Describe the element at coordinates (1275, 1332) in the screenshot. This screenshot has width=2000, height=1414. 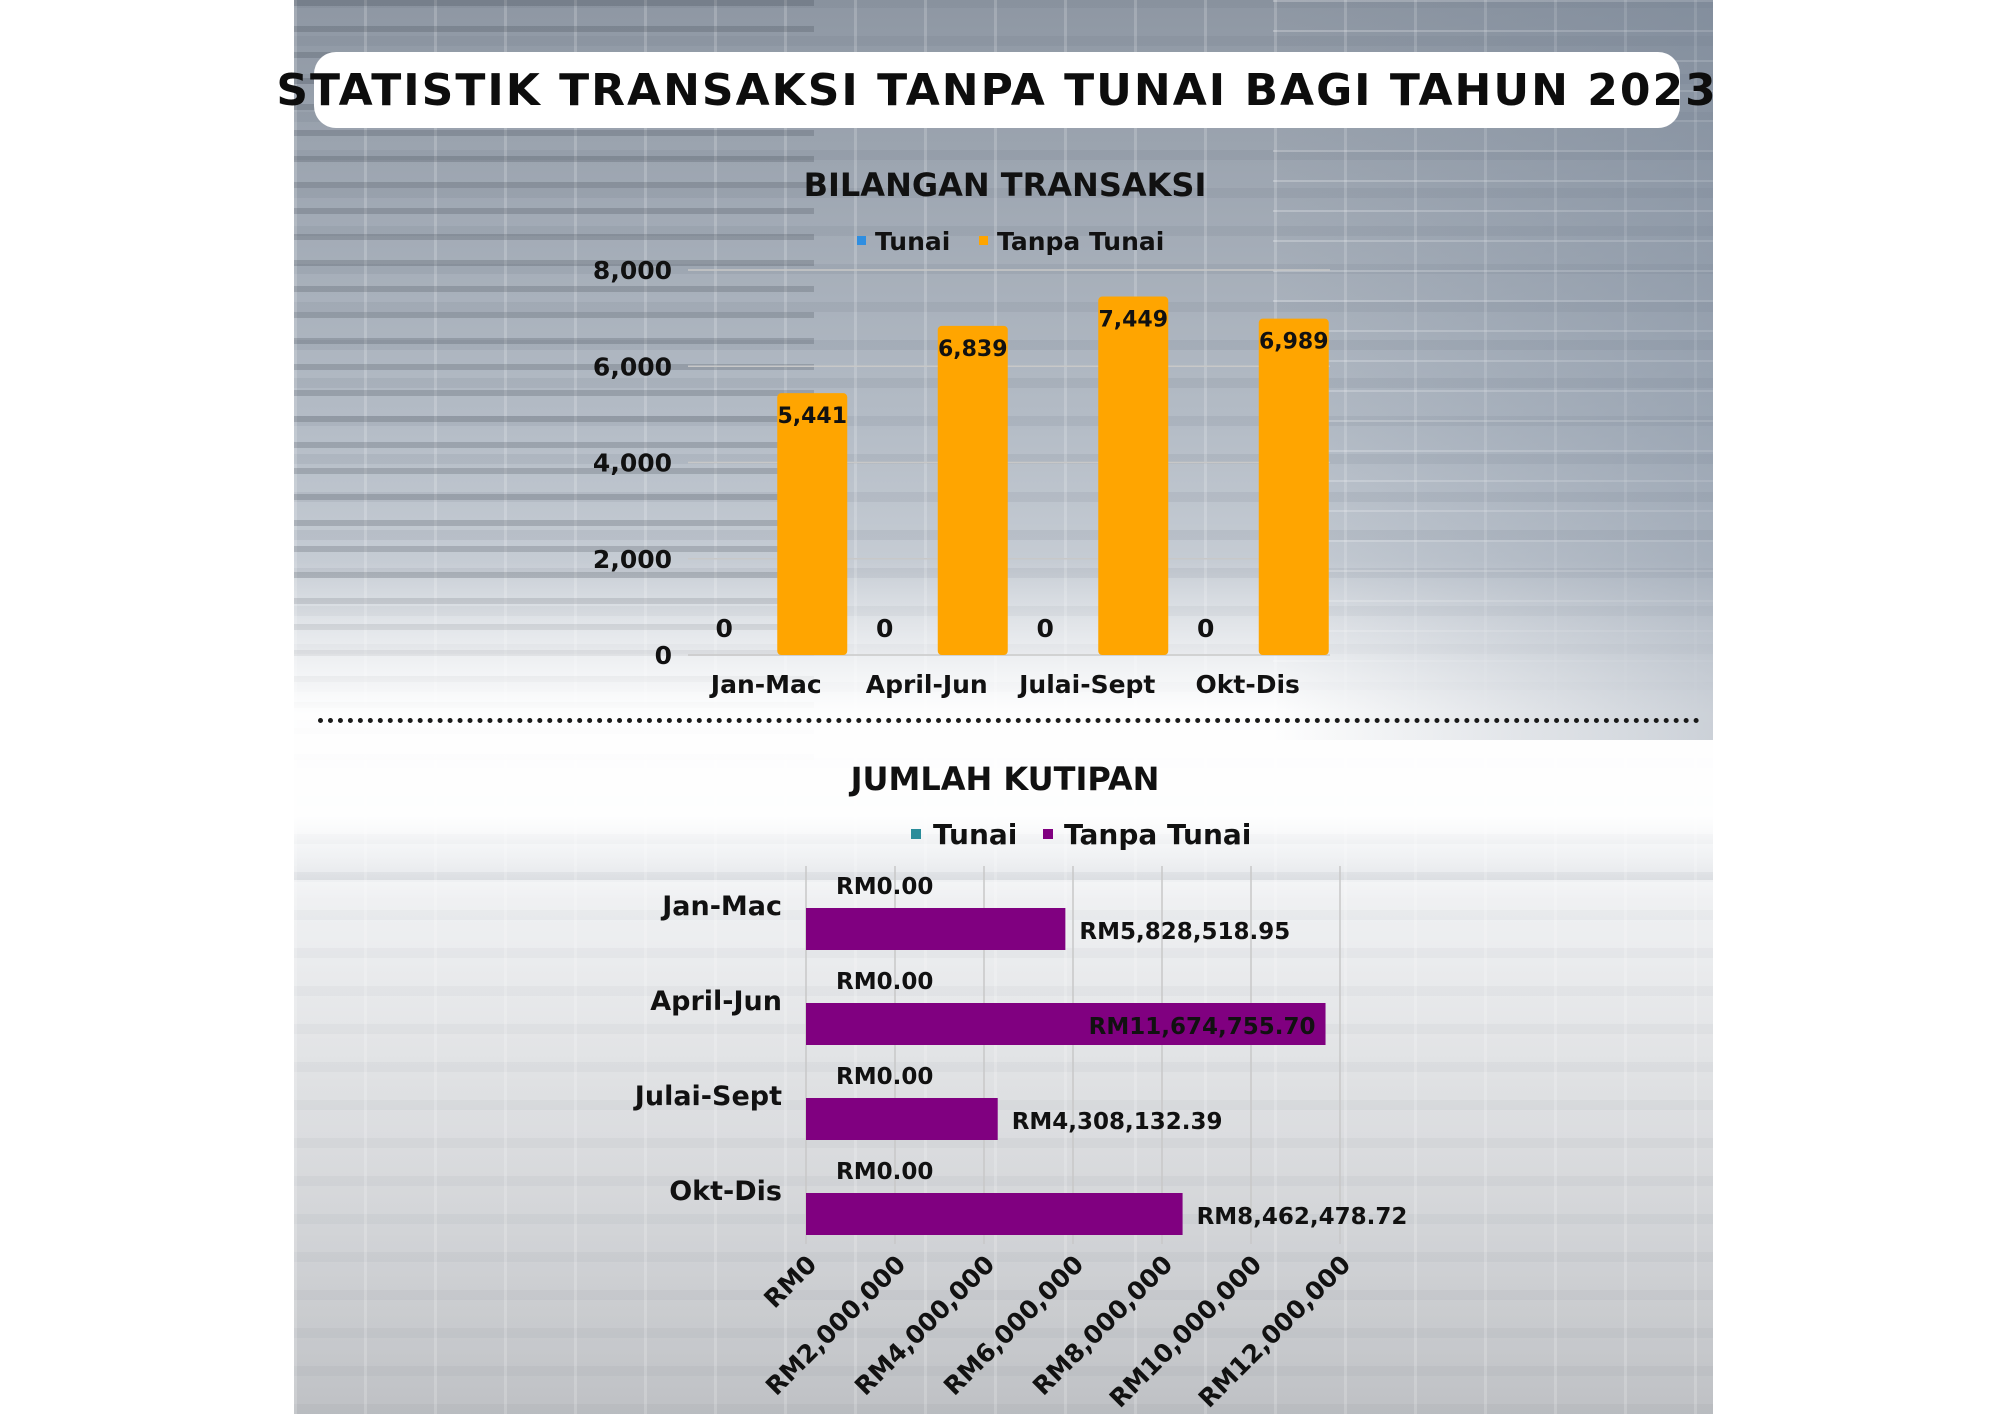
I see `chart2-xtick-label-6: RM12,000,000` at that location.